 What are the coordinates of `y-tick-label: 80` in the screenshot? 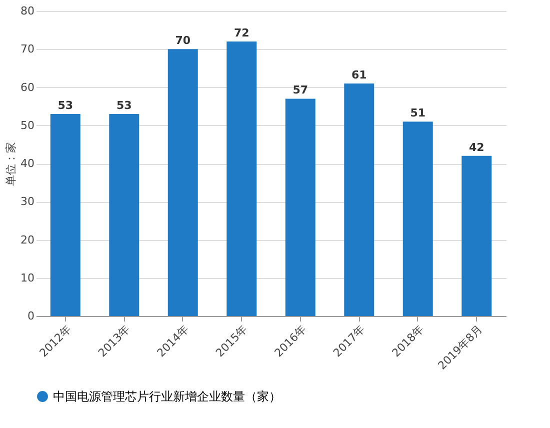 It's located at (27, 11).